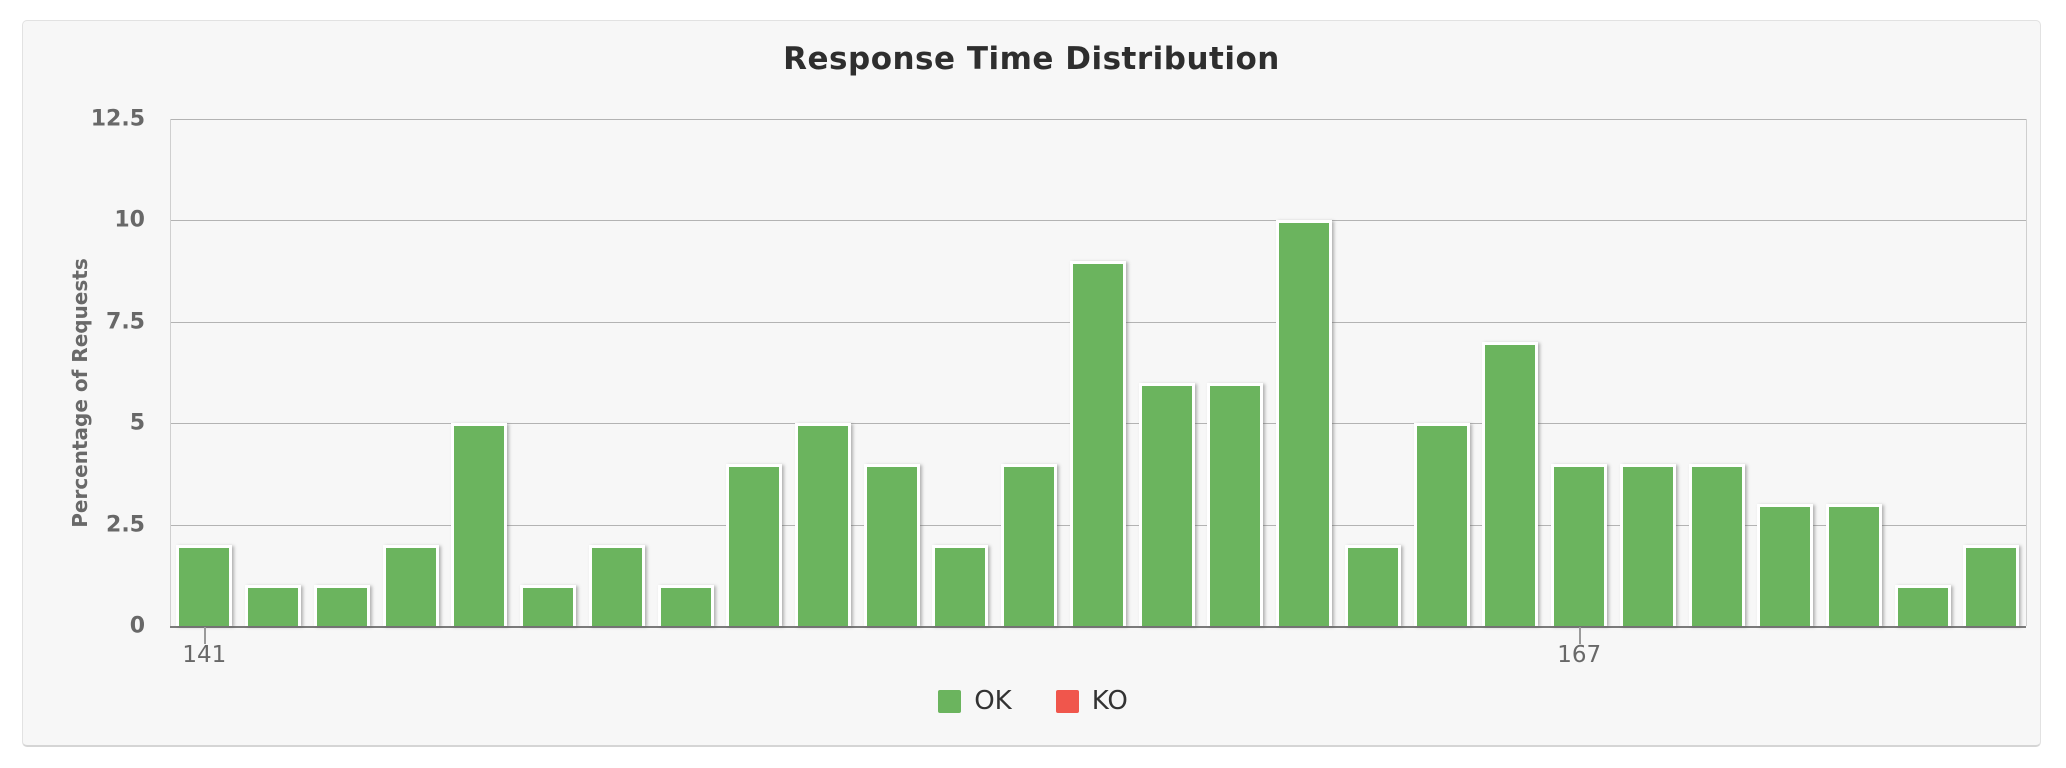 The height and width of the screenshot is (768, 2066). What do you see at coordinates (204, 655) in the screenshot?
I see `x-tick-label: 141` at bounding box center [204, 655].